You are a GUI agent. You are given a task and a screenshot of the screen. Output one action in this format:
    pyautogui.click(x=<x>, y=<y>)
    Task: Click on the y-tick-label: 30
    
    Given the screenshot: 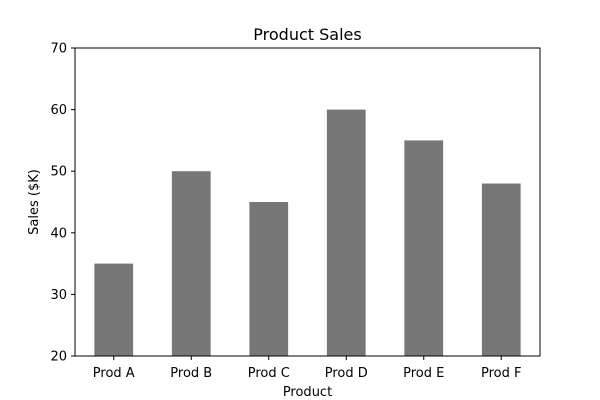 What is the action you would take?
    pyautogui.click(x=58, y=295)
    